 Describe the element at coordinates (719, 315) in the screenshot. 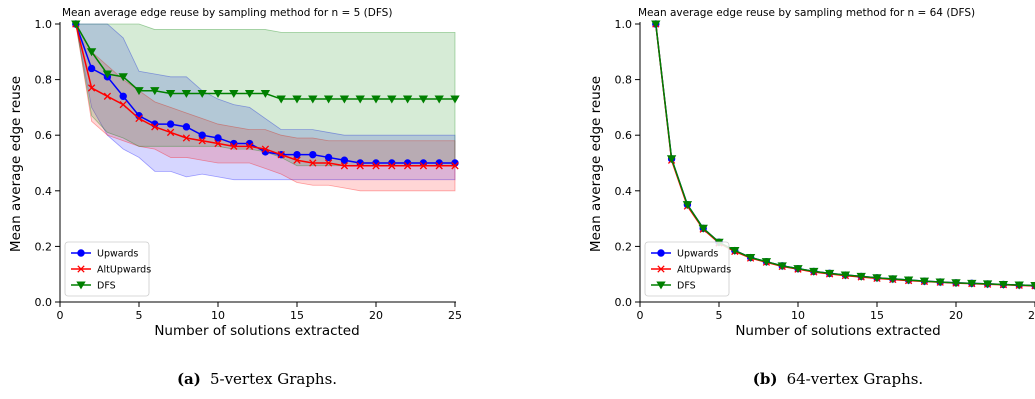

I see `chart-b-x-tick-label: 5` at that location.